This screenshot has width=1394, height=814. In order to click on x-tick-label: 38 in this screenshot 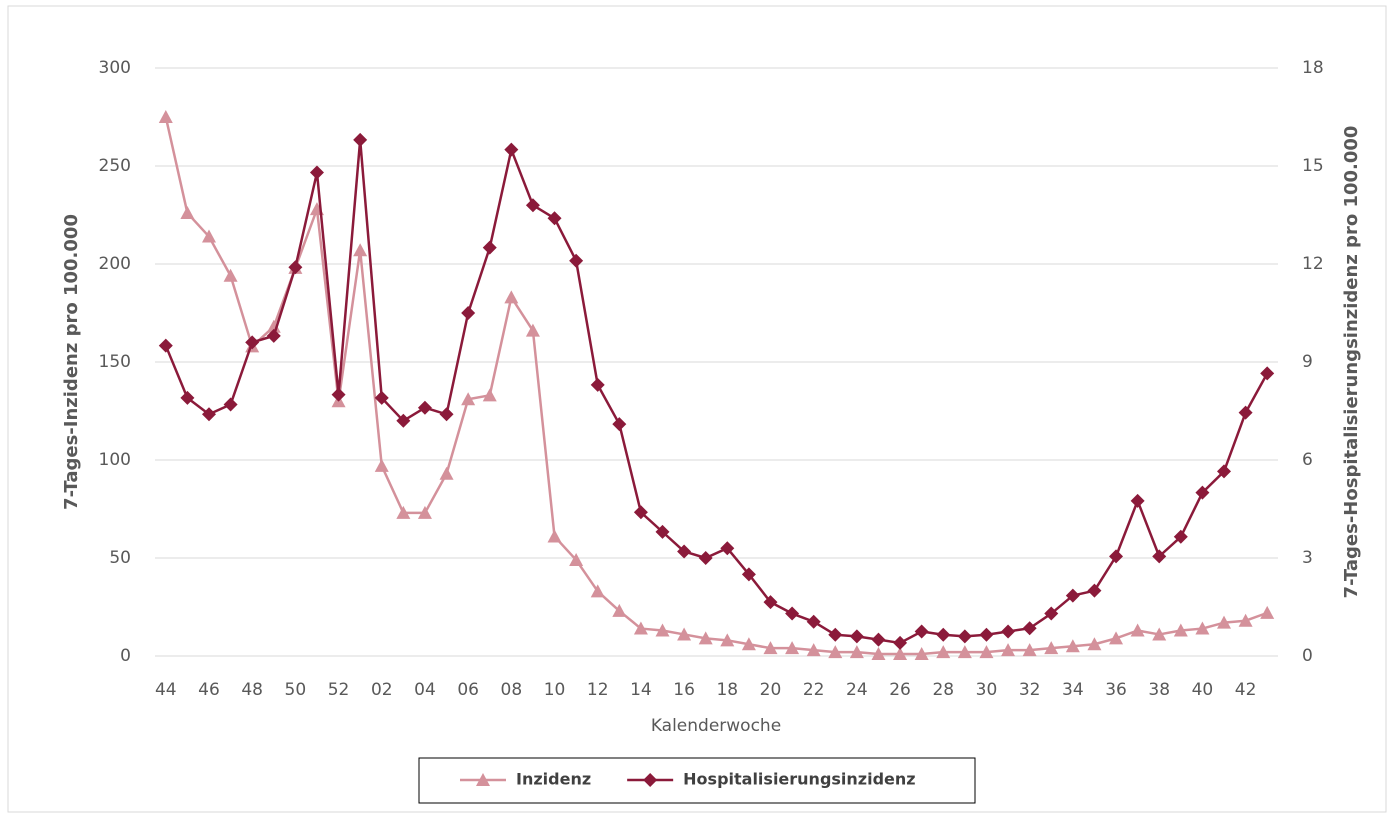, I will do `click(1159, 690)`.